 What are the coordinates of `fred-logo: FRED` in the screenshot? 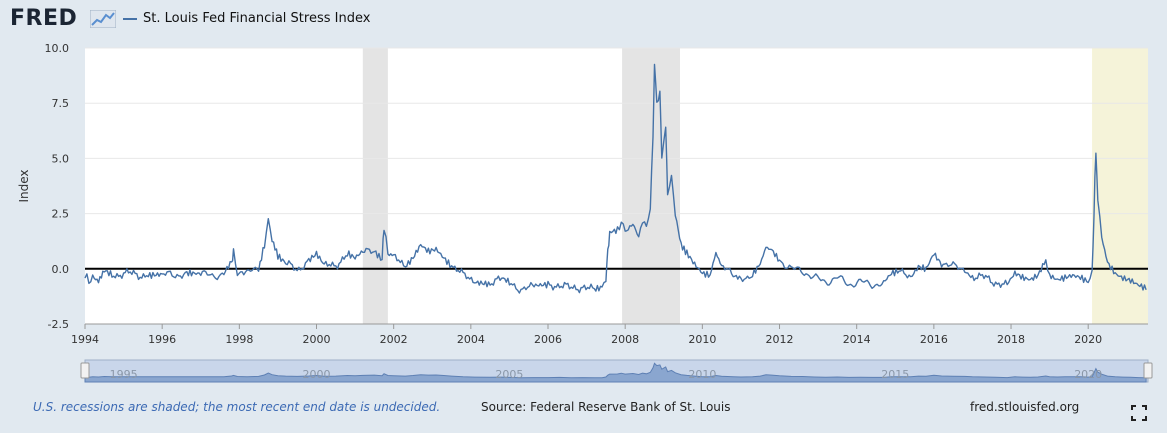 It's located at (44, 18).